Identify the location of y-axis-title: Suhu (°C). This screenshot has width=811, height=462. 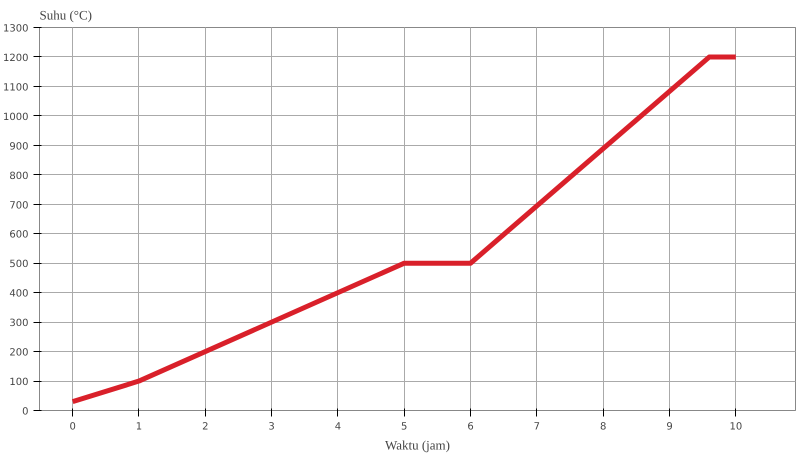
(66, 15).